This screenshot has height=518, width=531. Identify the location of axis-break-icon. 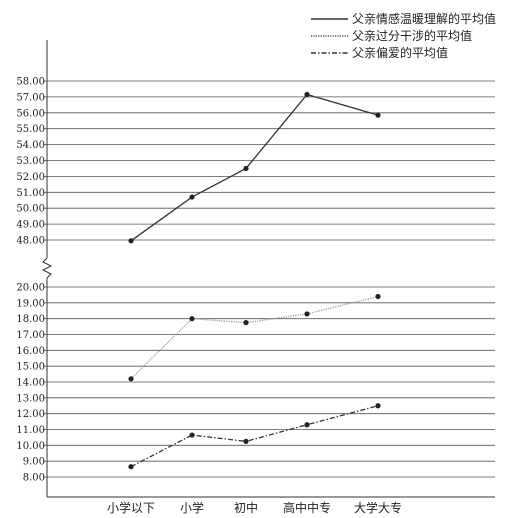
(47, 268).